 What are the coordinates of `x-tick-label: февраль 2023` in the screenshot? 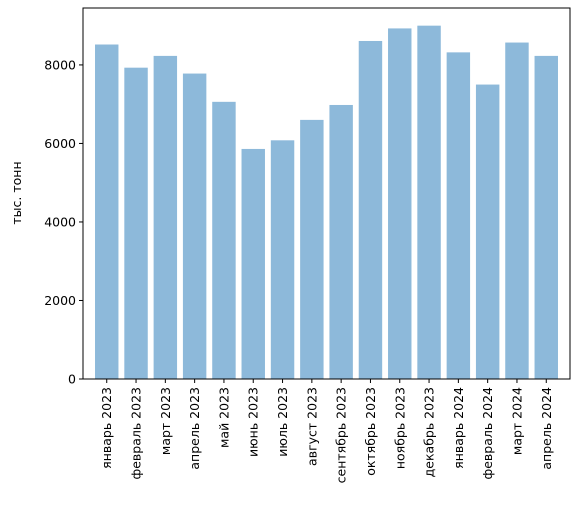 It's located at (136, 433).